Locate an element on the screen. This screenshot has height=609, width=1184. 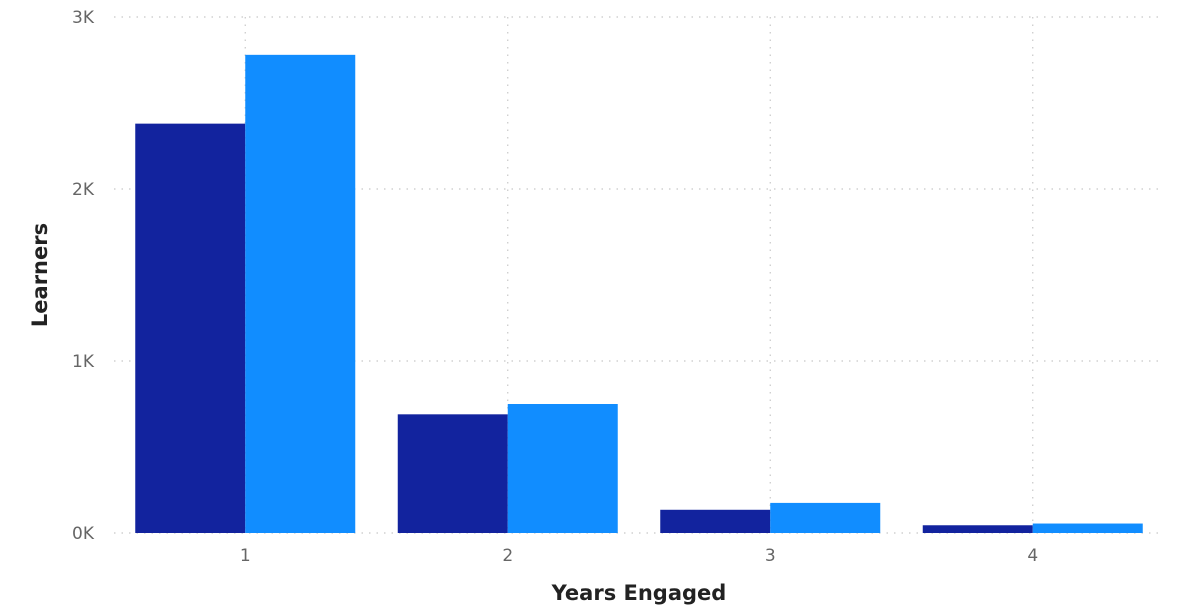
x-tick-label: 1 is located at coordinates (245, 556).